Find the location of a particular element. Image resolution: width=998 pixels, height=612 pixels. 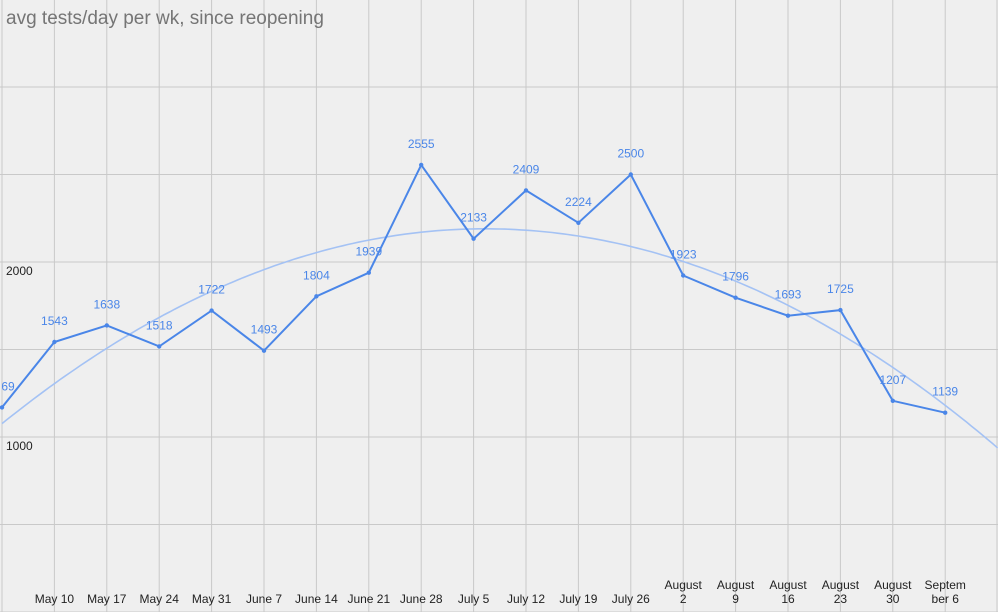

x-tick-label: 16 is located at coordinates (788, 599).